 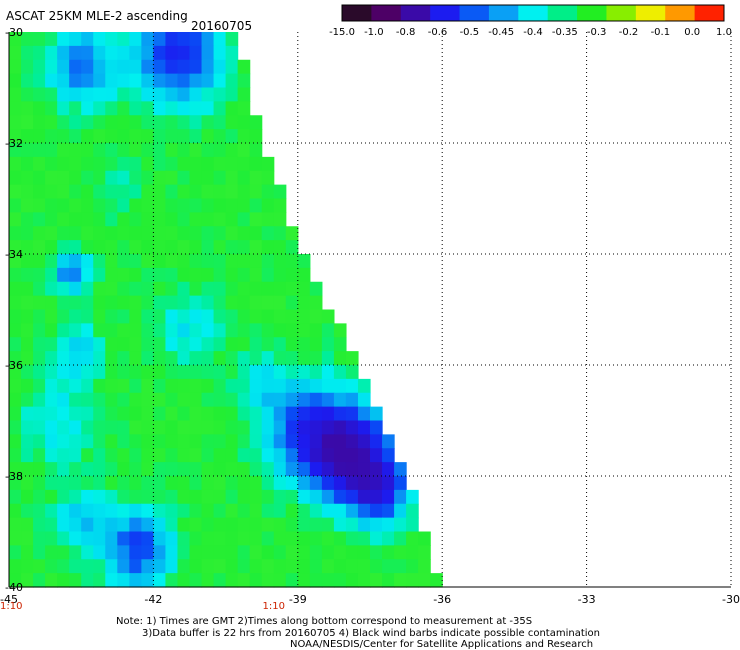 What do you see at coordinates (731, 599) in the screenshot?
I see `x-tick-label: -30` at bounding box center [731, 599].